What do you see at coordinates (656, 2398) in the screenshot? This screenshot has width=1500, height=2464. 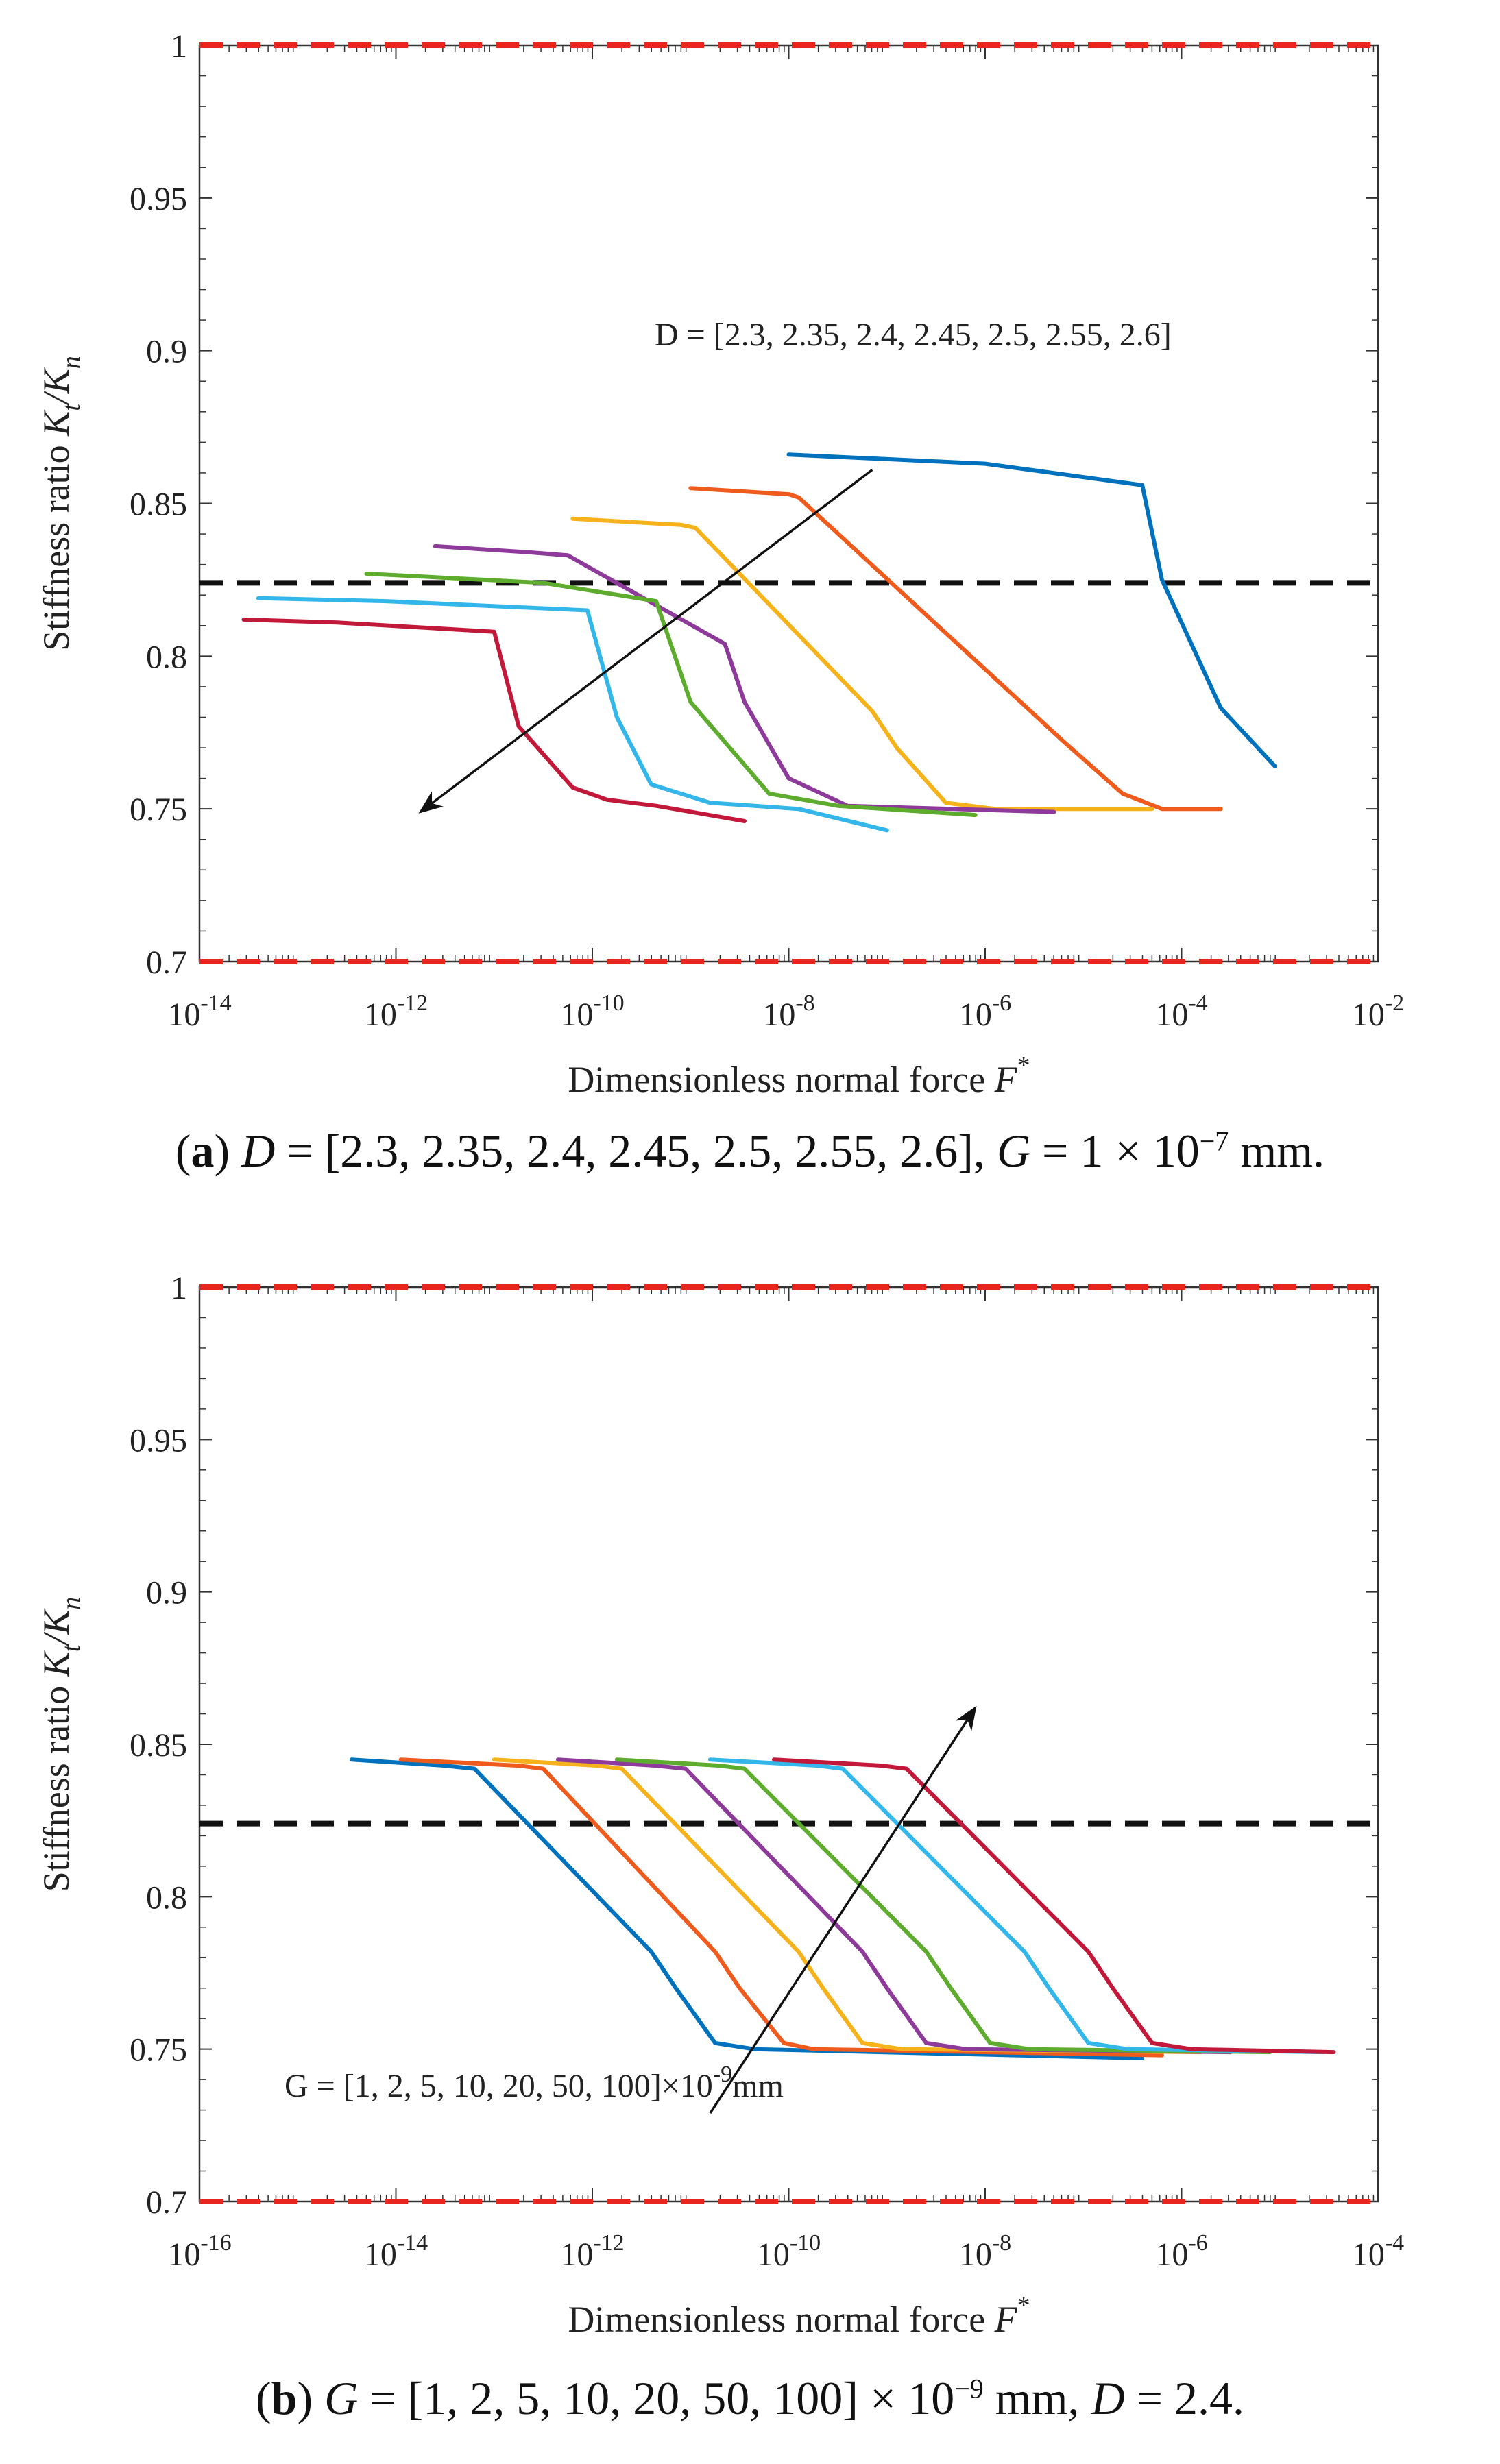 I see `caption-b-part1: = [1, 2, 5, 10, 20, 50, 100] × 10` at bounding box center [656, 2398].